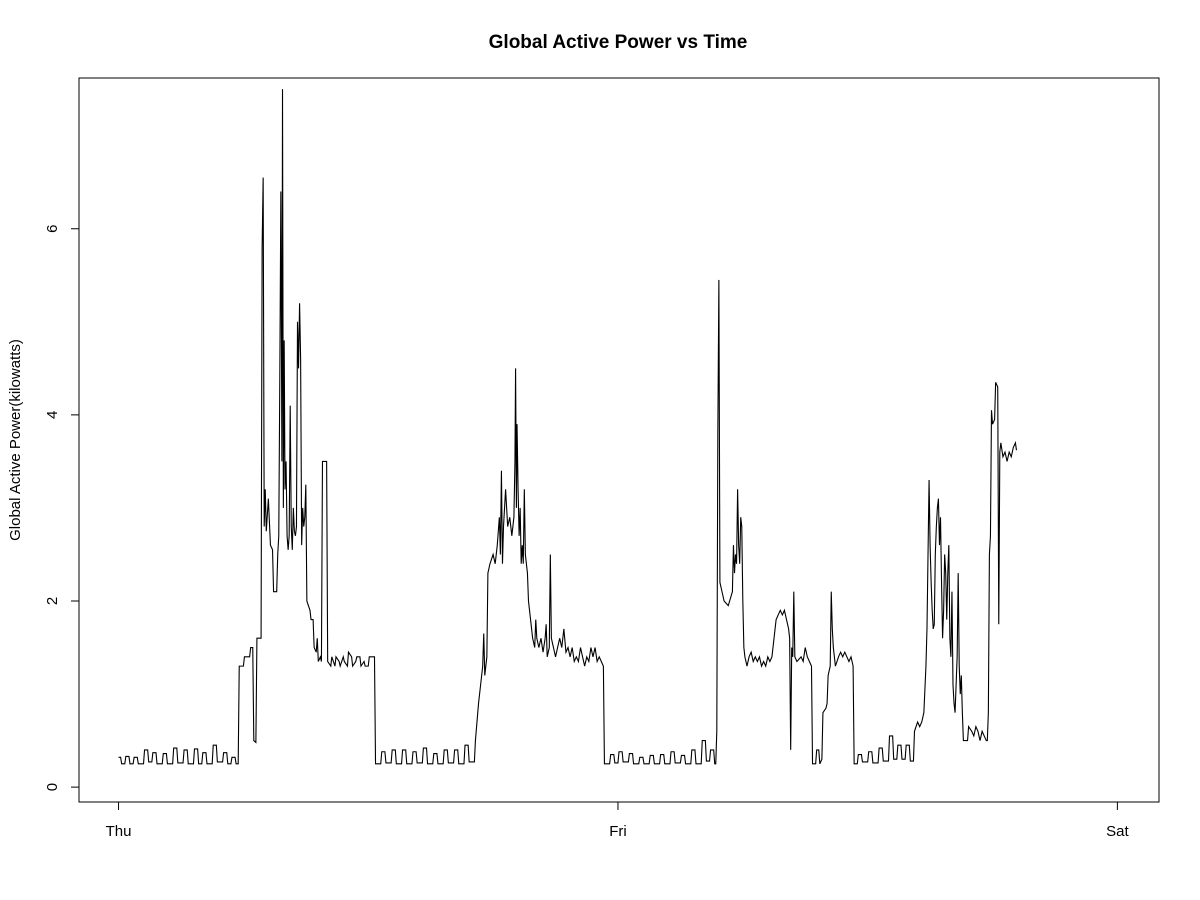  What do you see at coordinates (618, 831) in the screenshot?
I see `x-tick-label: Fri` at bounding box center [618, 831].